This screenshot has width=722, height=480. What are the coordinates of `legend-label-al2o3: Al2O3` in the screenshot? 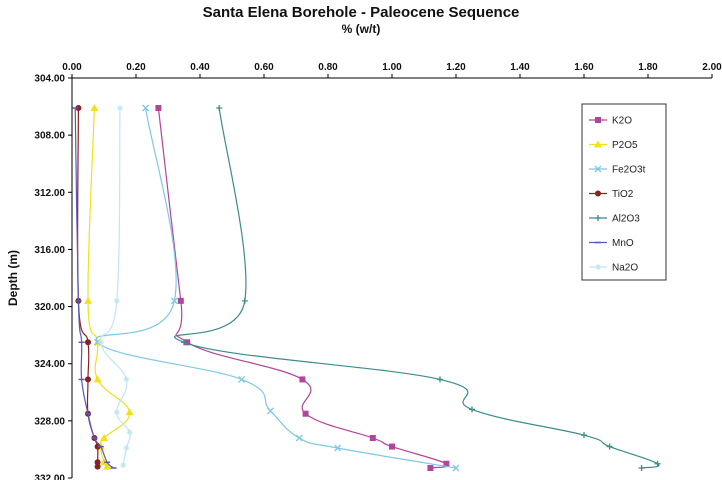 It's located at (626, 219).